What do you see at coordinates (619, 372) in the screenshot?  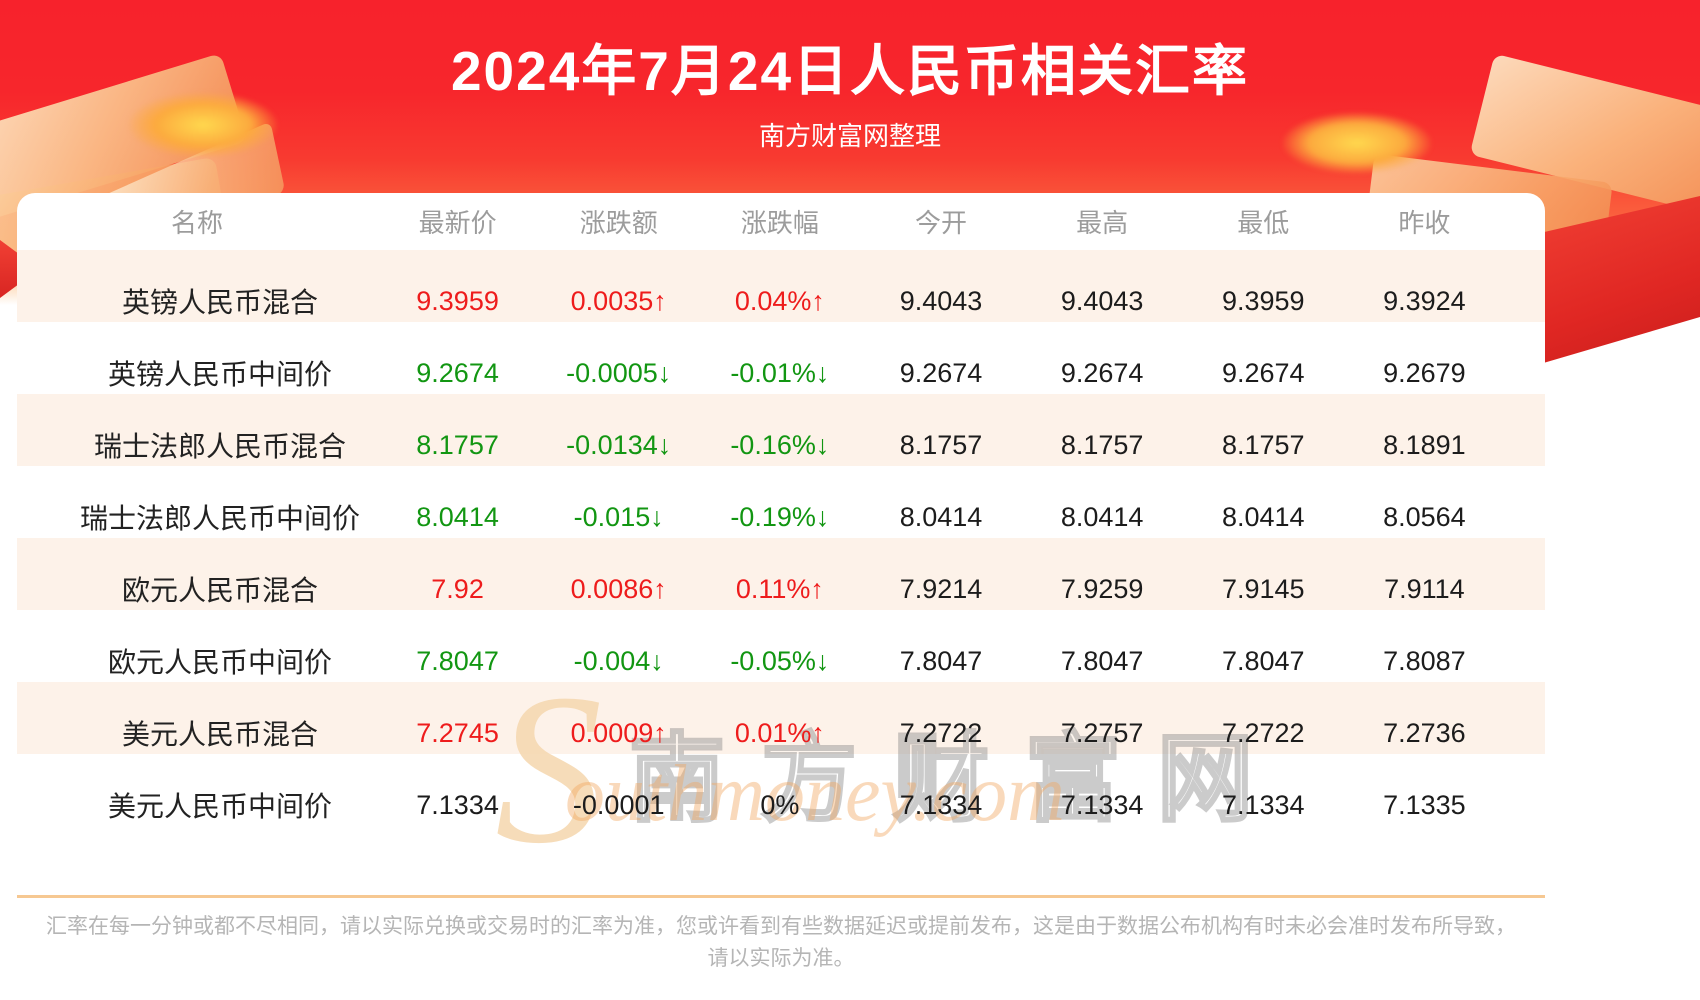 I see `row-1-cell-change: -0.0005↓` at bounding box center [619, 372].